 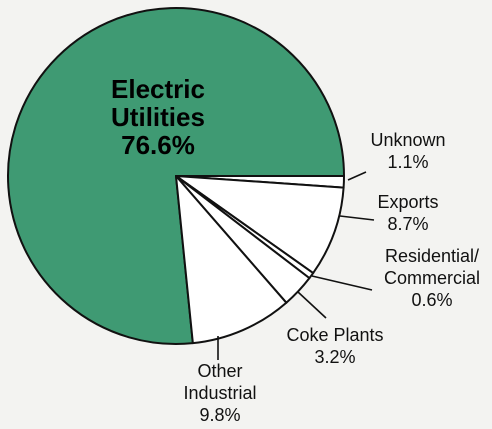 I want to click on label-electric-utilities: Electric Utilities 76.6%, so click(x=158, y=117).